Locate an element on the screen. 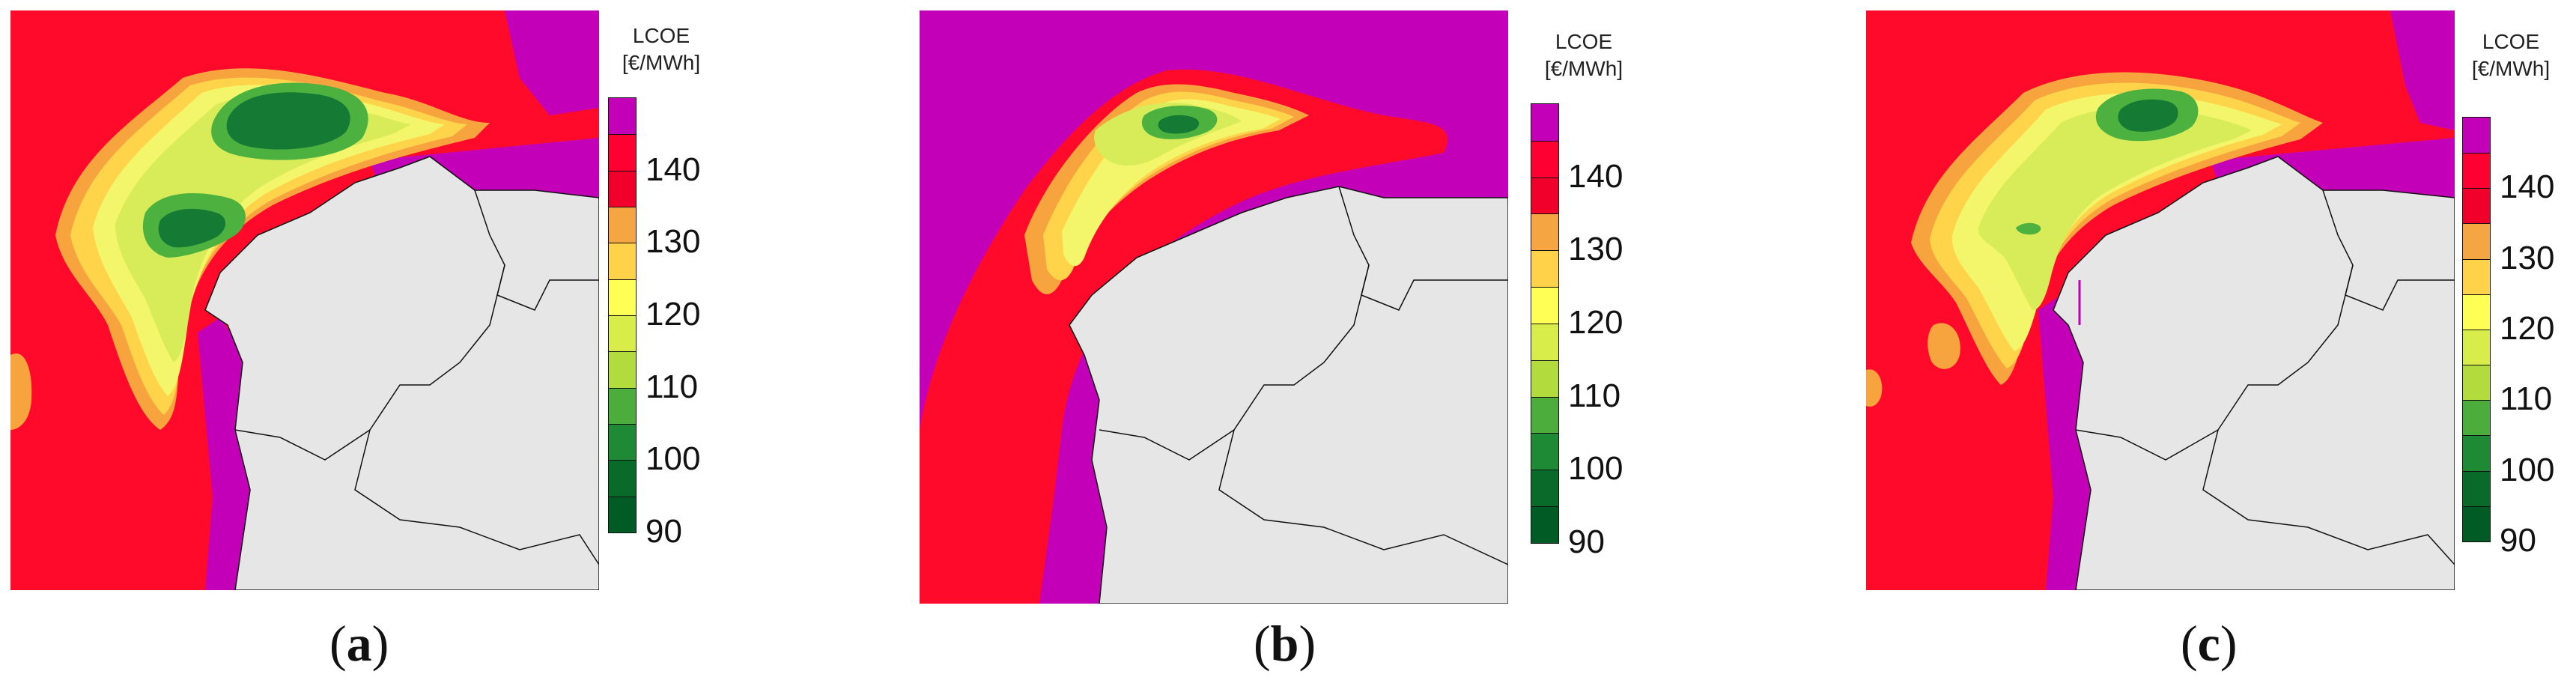  caption-a: (a) is located at coordinates (359, 643).